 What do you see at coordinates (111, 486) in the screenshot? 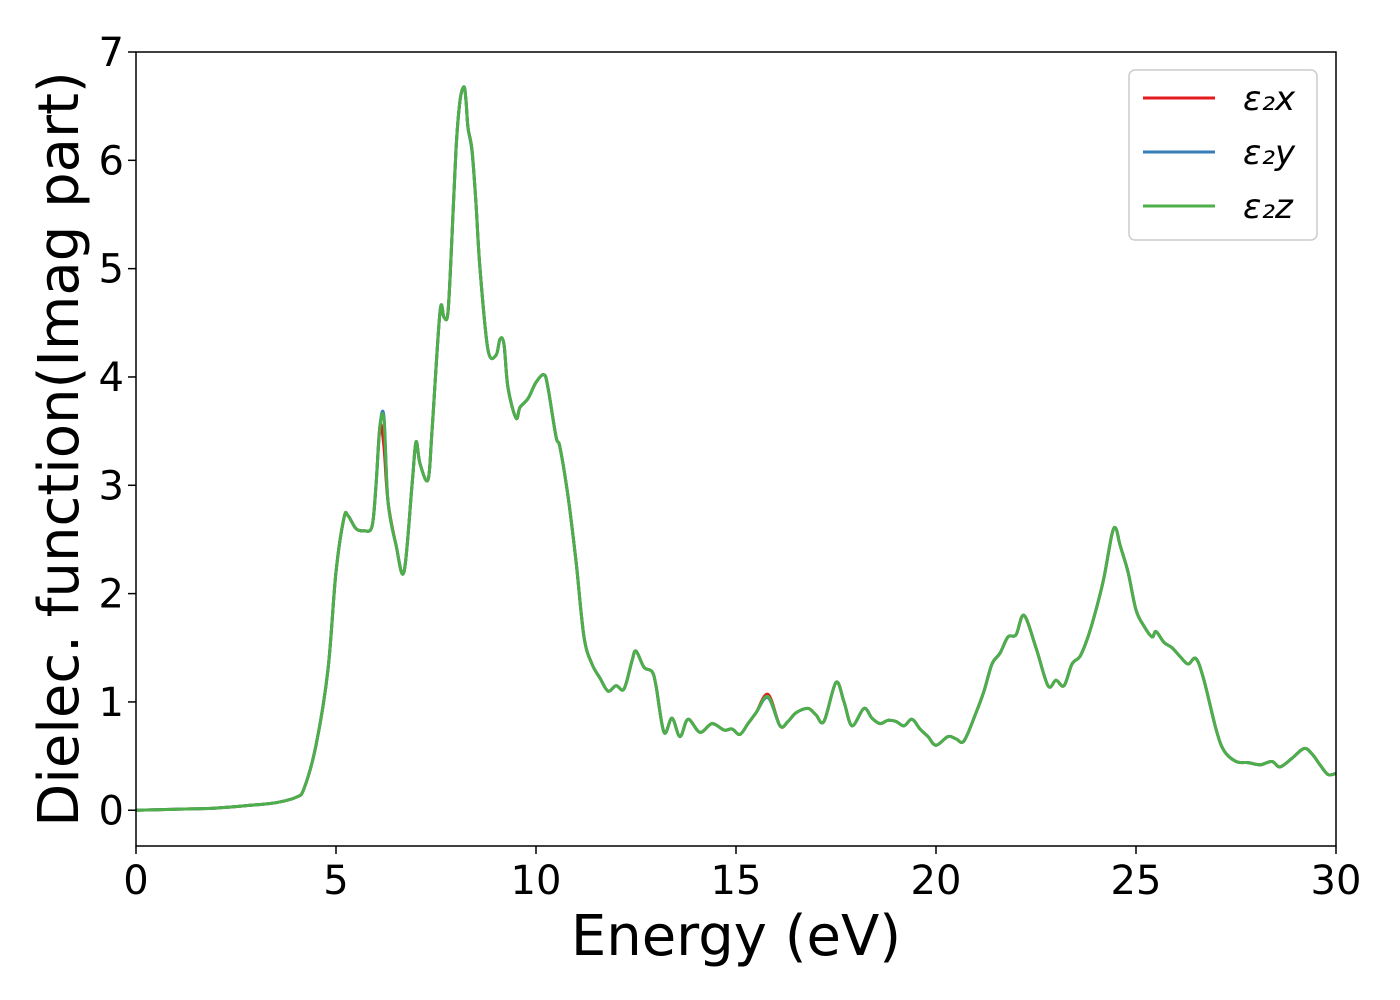
I see `y-tick-label: 3` at bounding box center [111, 486].